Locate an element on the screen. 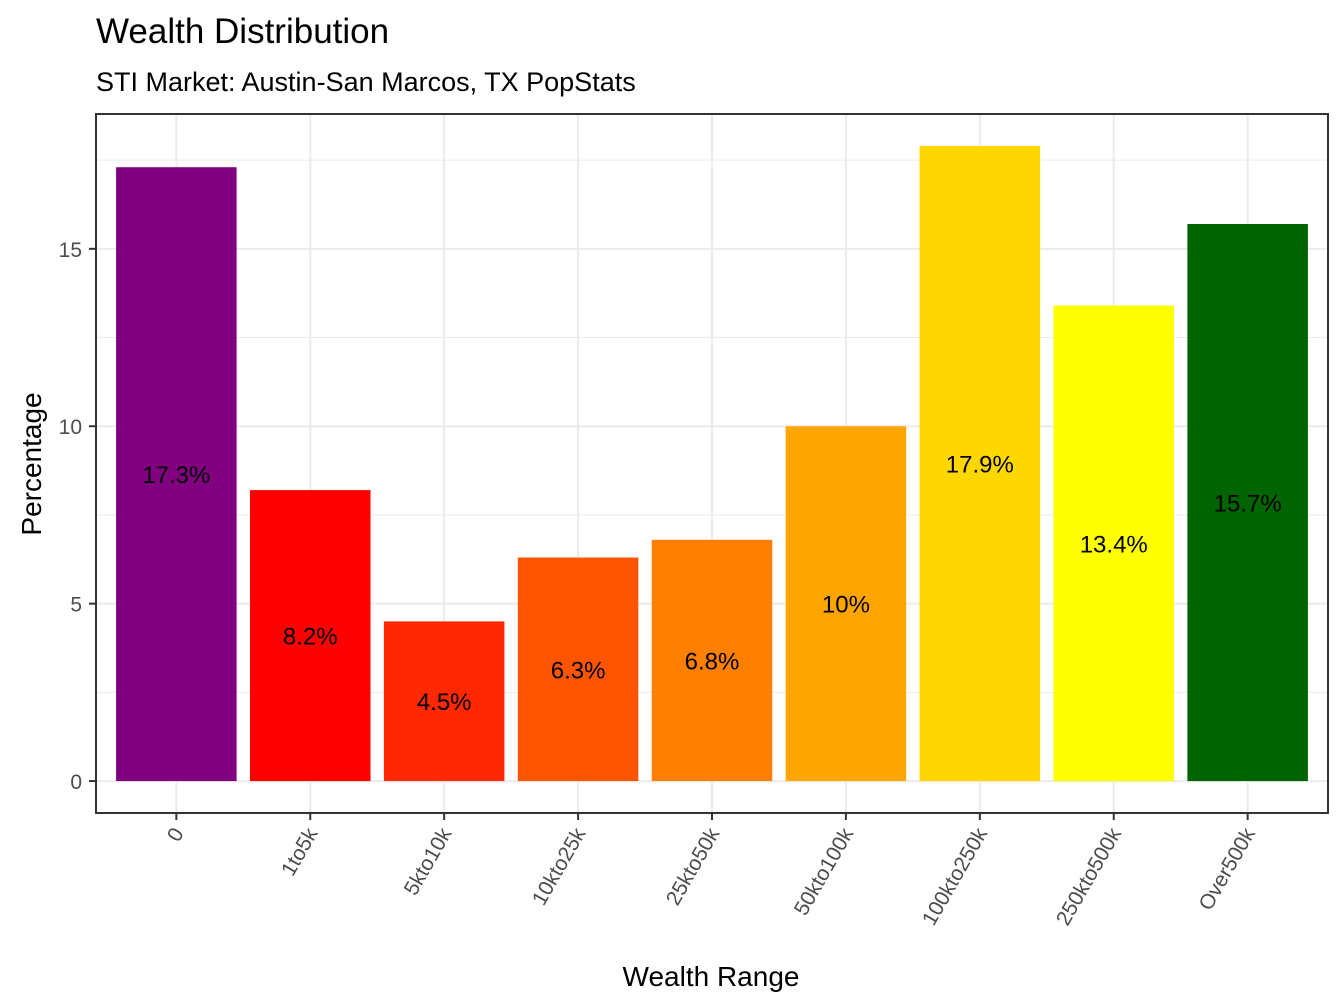 The height and width of the screenshot is (1008, 1344). bar-value-label: 4.5% is located at coordinates (444, 702).